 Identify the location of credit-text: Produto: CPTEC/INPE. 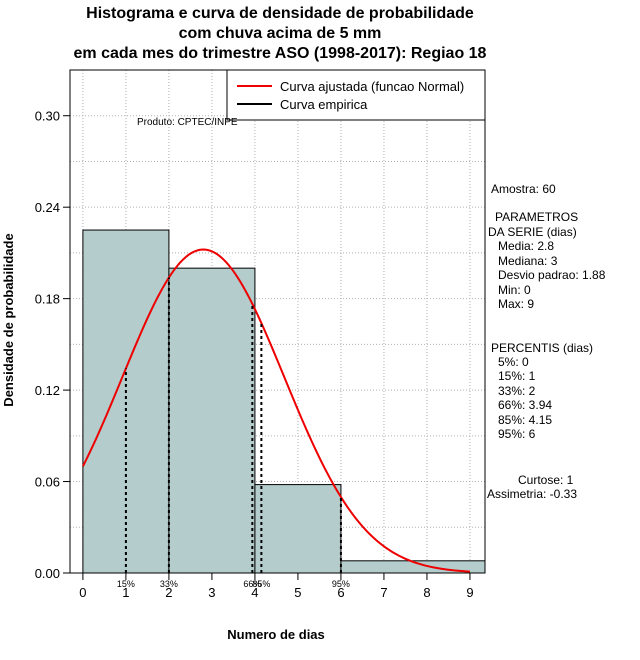
(187, 122).